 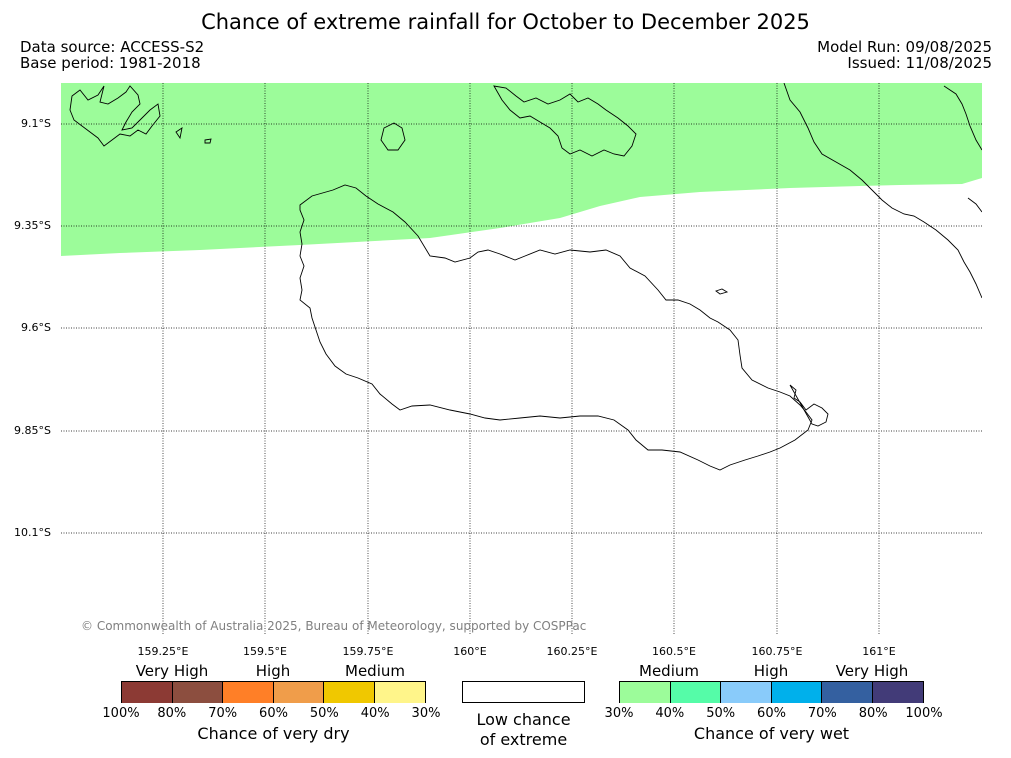 I want to click on lon-label-159-5: 159.5°E, so click(x=265, y=651).